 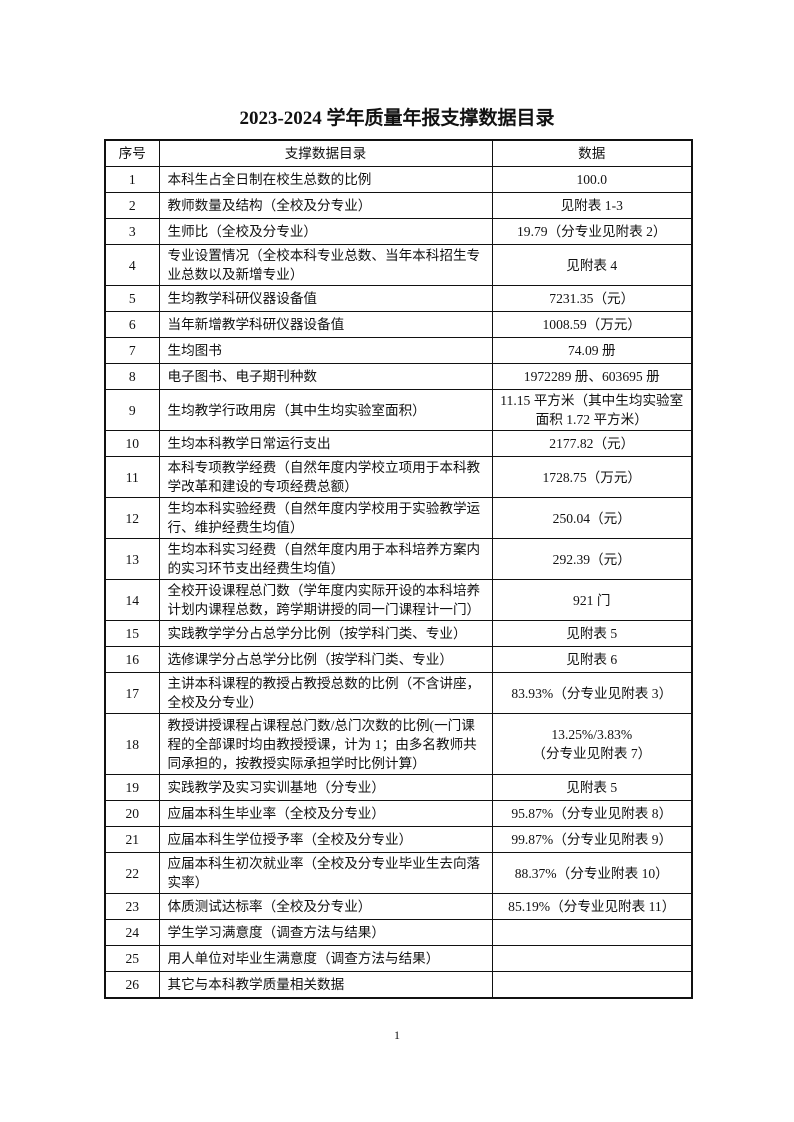 I want to click on row-number: 1, so click(x=132, y=179).